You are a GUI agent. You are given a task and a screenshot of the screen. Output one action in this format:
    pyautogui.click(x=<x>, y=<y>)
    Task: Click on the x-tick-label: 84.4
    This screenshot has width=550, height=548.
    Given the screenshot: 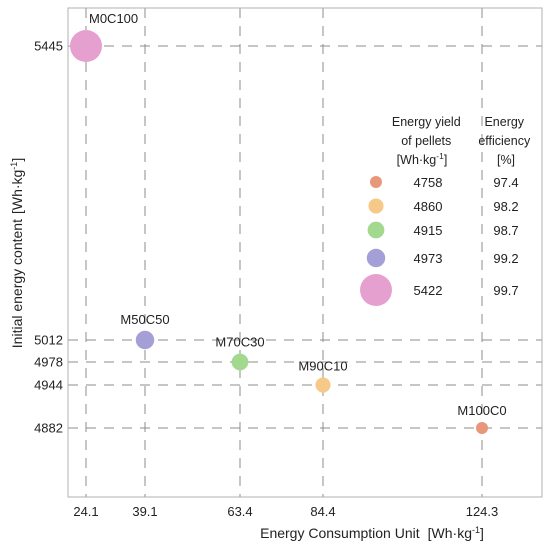 What is the action you would take?
    pyautogui.click(x=322, y=511)
    